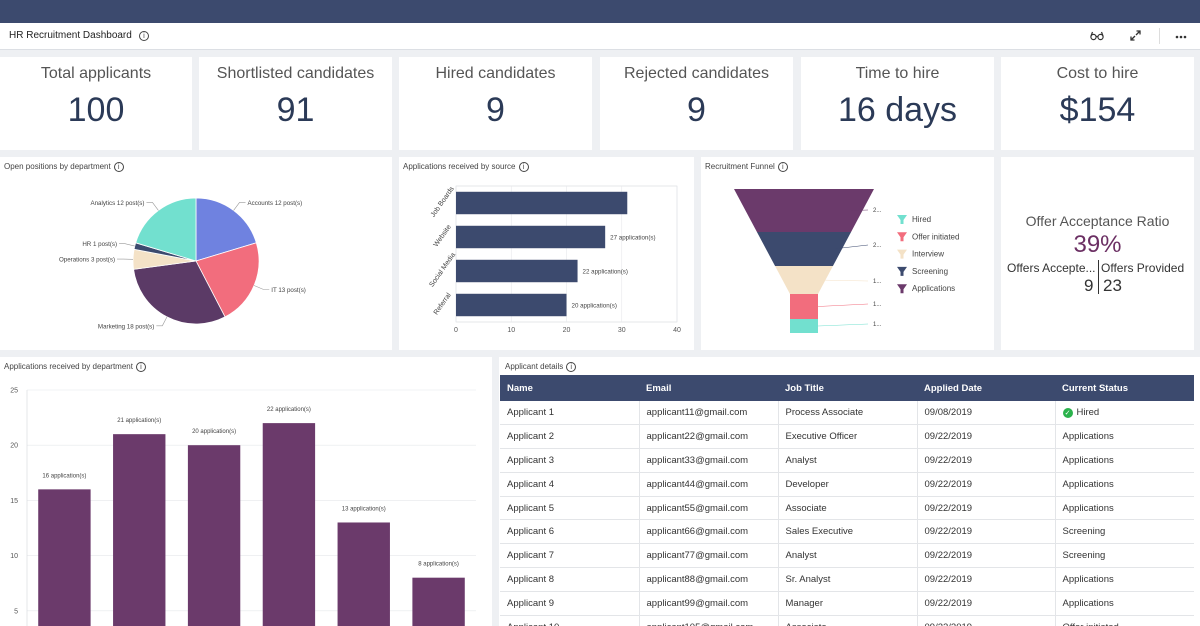 The width and height of the screenshot is (1200, 626). What do you see at coordinates (1084, 532) in the screenshot?
I see `cell-text: Screening` at bounding box center [1084, 532].